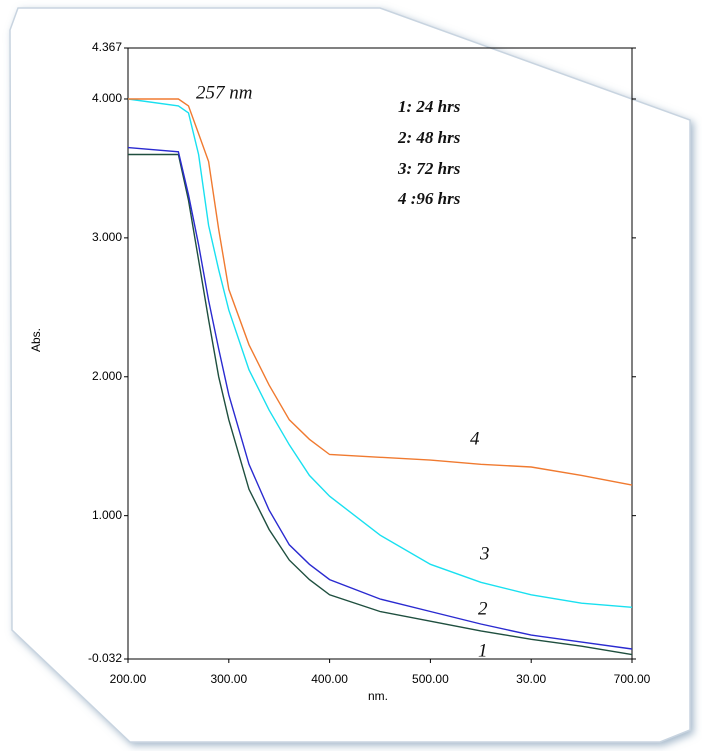  I want to click on y-tick-label: 3.000, so click(107, 237).